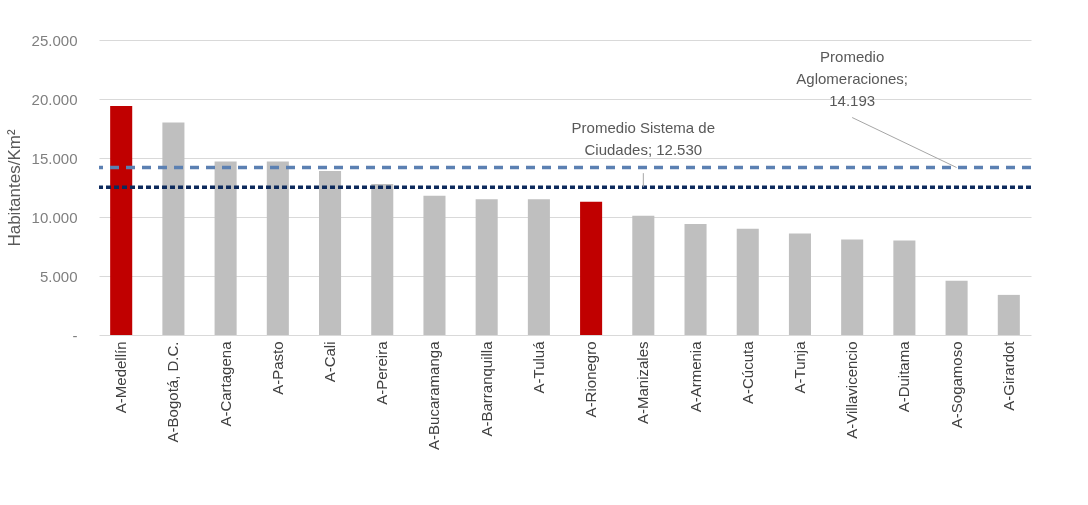  I want to click on x-tick-label: A-Pereira, so click(382, 372).